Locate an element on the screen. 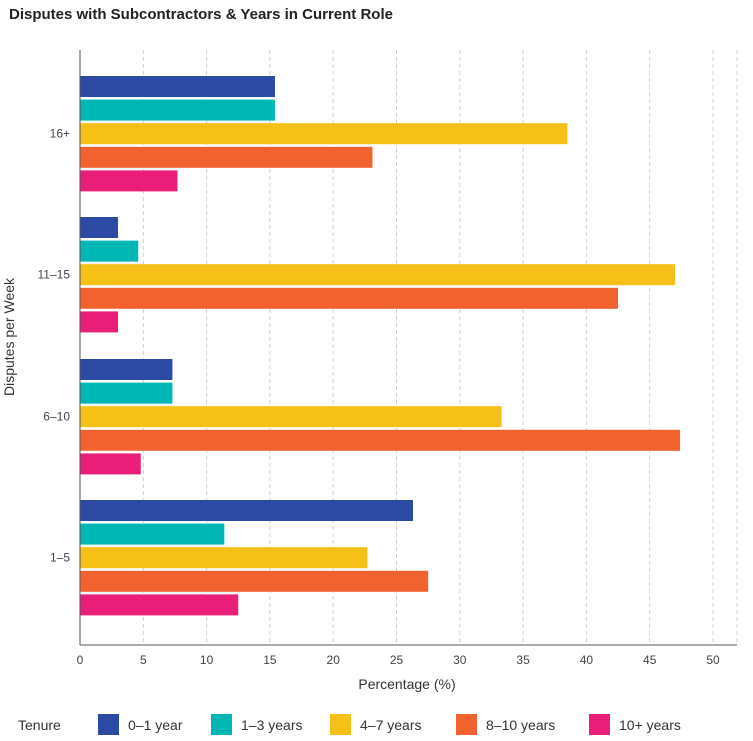 The width and height of the screenshot is (753, 741). y-tick-label: 6–10 is located at coordinates (56, 417).